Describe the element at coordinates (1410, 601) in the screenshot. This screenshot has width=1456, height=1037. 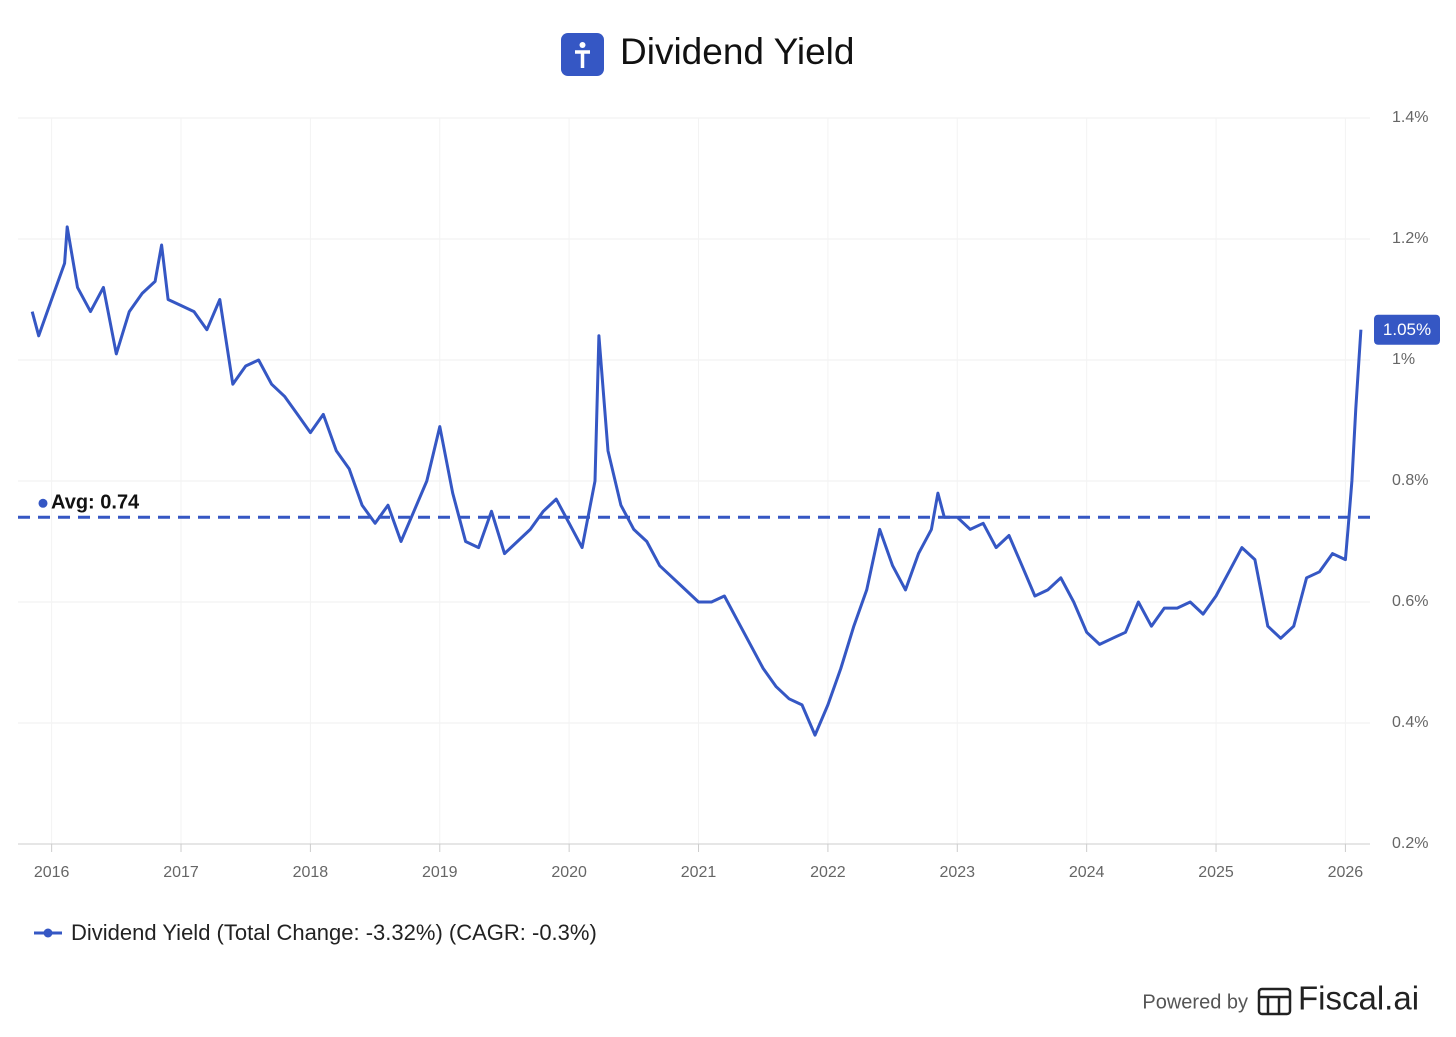
I see `y-tick-label: 0.6%` at that location.